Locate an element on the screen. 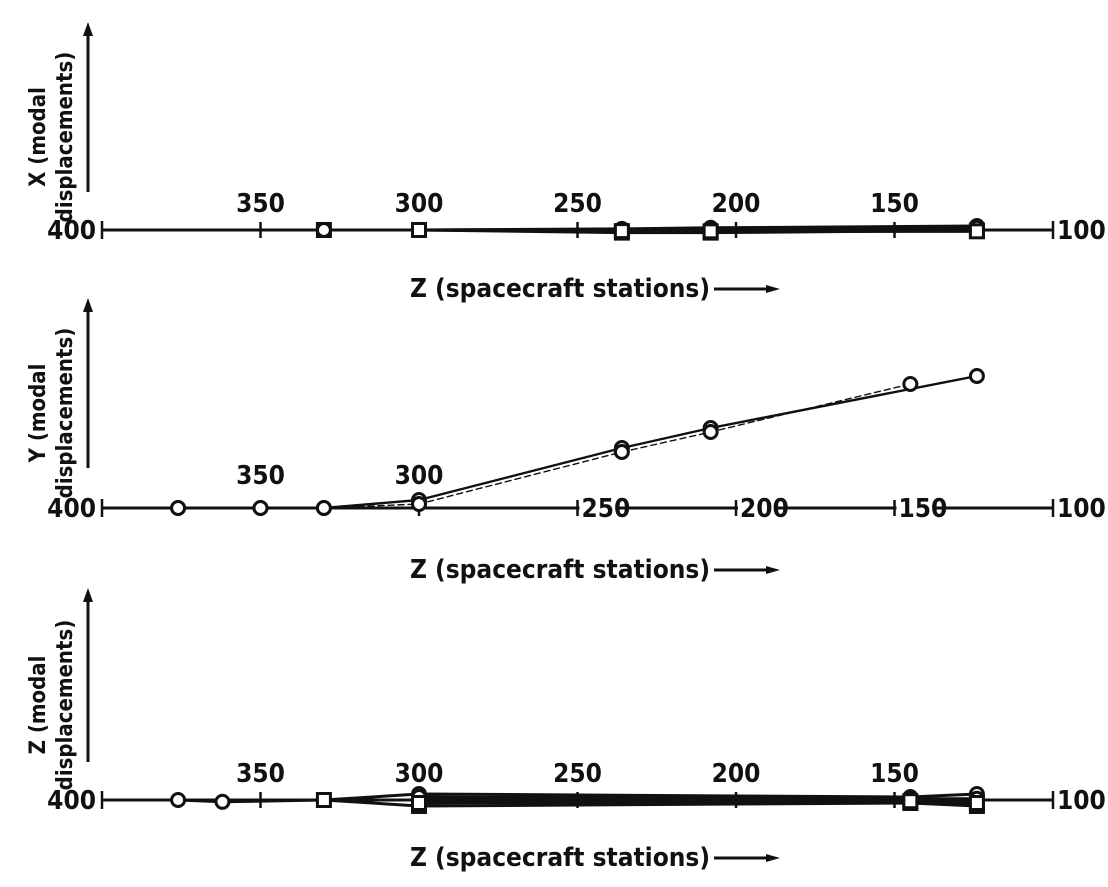 The width and height of the screenshot is (1108, 887). panel3-end-label-left: 400 is located at coordinates (71, 801).